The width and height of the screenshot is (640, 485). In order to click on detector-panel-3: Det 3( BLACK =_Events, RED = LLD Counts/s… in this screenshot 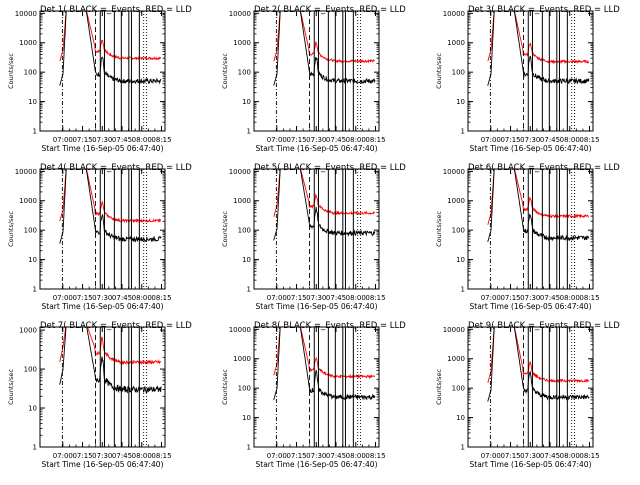, I will do `click(527, 79)`.